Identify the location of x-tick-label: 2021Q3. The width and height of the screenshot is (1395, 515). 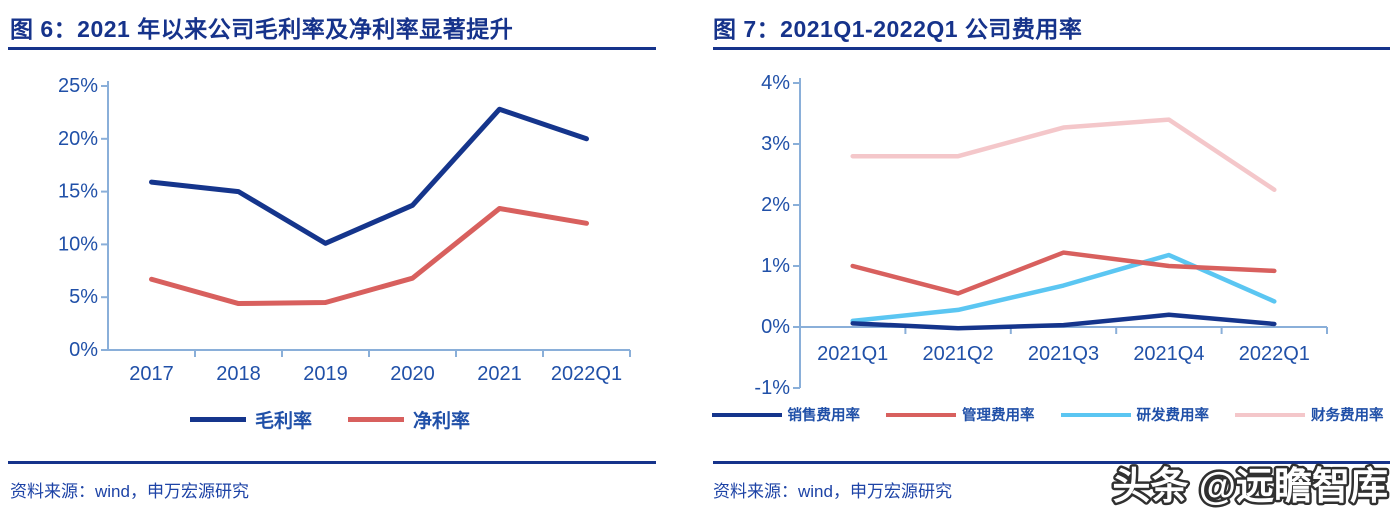
(1063, 354).